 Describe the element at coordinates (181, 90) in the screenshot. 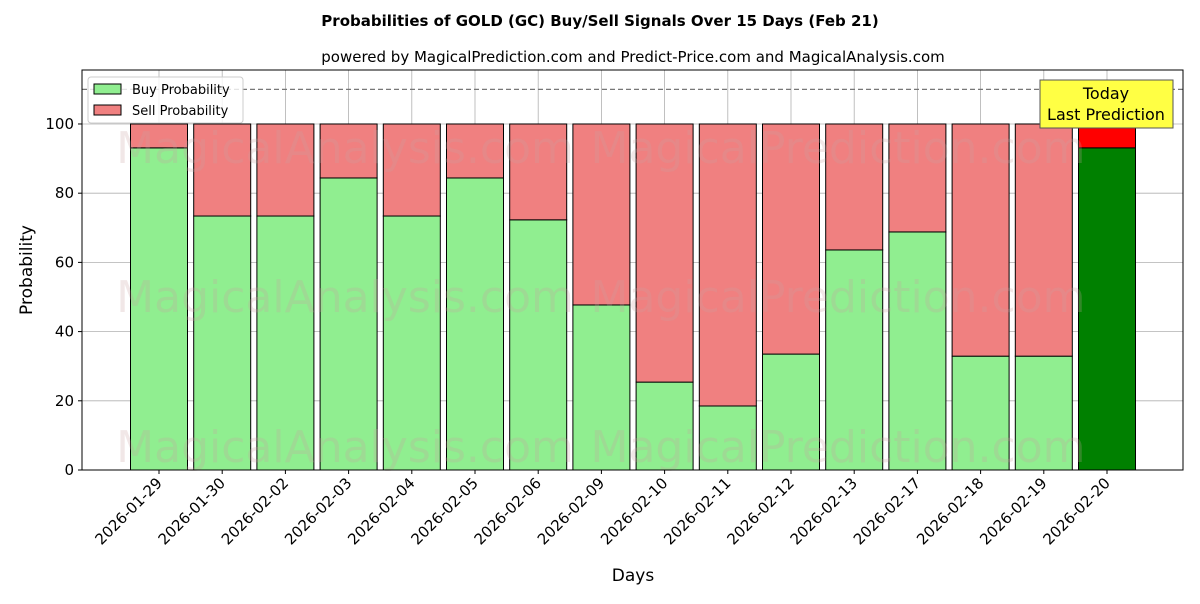

I see `legend-label-buy: Buy Probability` at that location.